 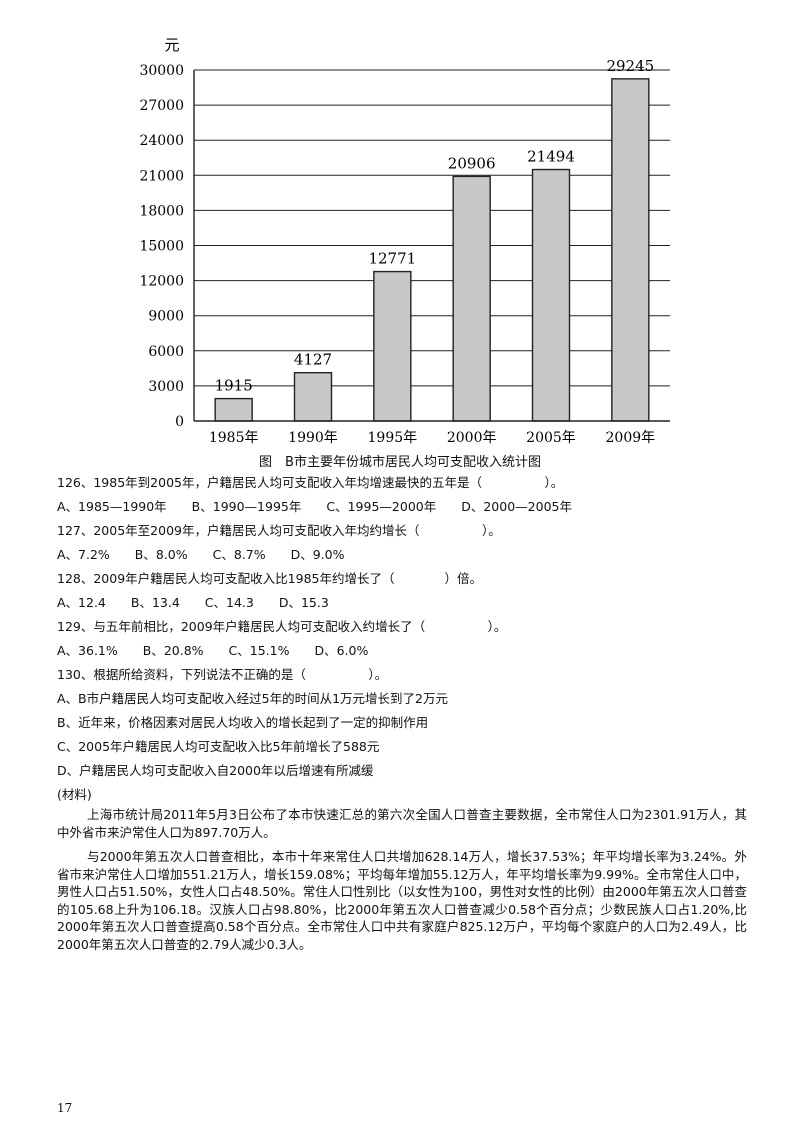 What do you see at coordinates (432, 438) in the screenshot?
I see `x-axis-ticks: 1985年 1990年 1995年 2000年 2005年 2009年` at bounding box center [432, 438].